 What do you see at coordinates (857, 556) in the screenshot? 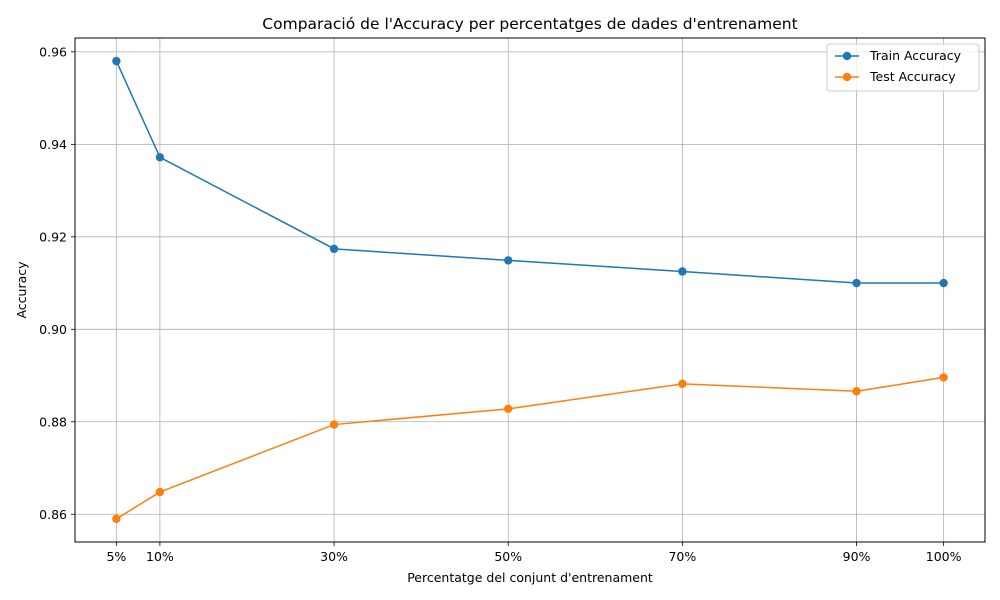
I see `x-tick-label: 90%` at bounding box center [857, 556].